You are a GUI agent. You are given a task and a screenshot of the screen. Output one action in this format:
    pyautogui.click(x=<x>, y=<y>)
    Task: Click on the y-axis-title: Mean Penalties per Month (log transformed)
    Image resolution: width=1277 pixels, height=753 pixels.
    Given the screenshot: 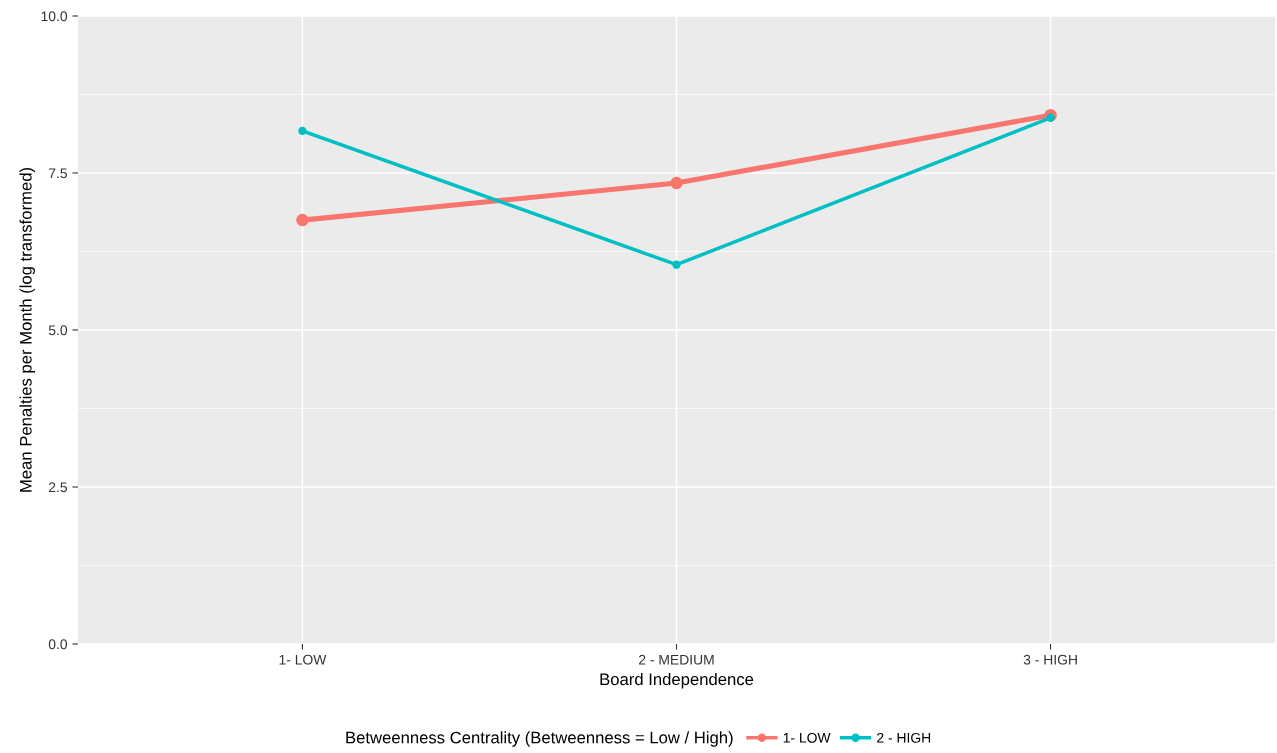 What is the action you would take?
    pyautogui.click(x=27, y=329)
    